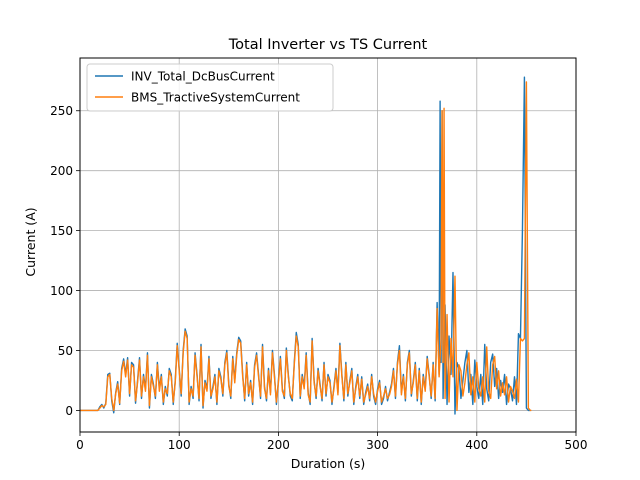  I want to click on x-tick-label: 0, so click(80, 445).